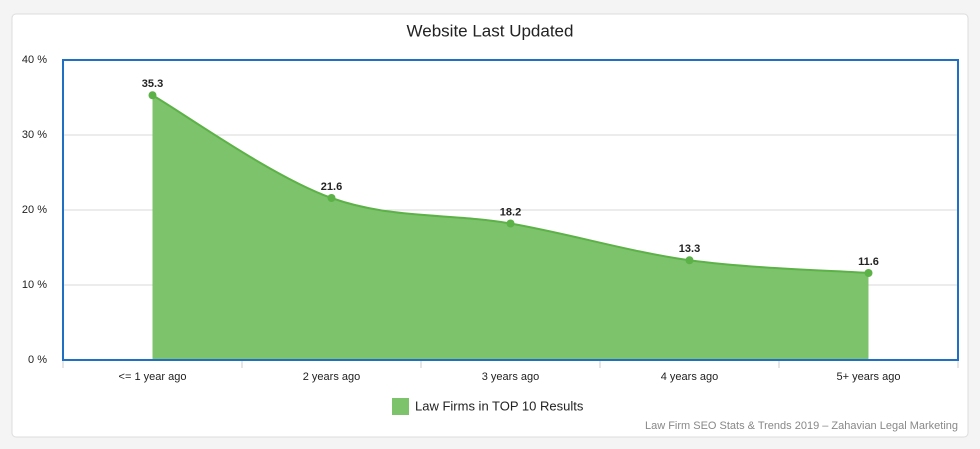  What do you see at coordinates (34, 285) in the screenshot?
I see `y-tick-label: 10 %` at bounding box center [34, 285].